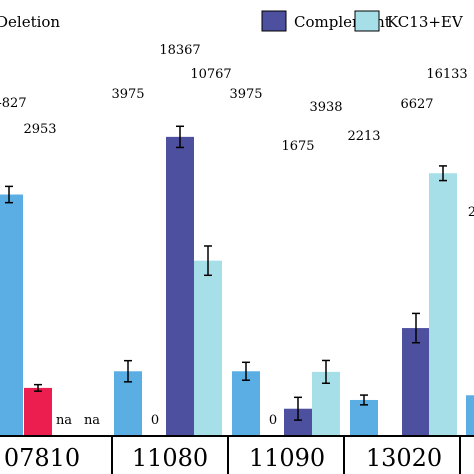 This screenshot has width=474, height=474. What do you see at coordinates (245, 94) in the screenshot?
I see `value-label-0-2: 3975` at bounding box center [245, 94].